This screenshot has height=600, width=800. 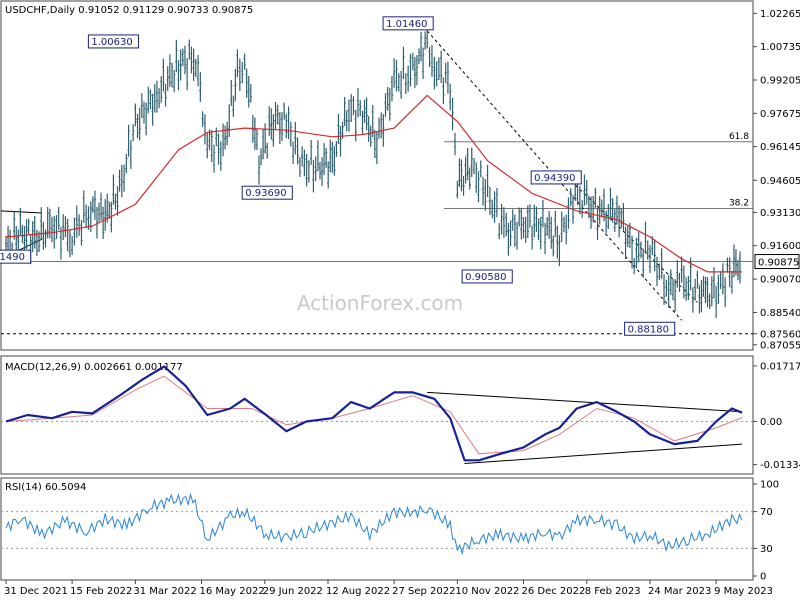 I want to click on rsi-line, so click(x=374, y=524).